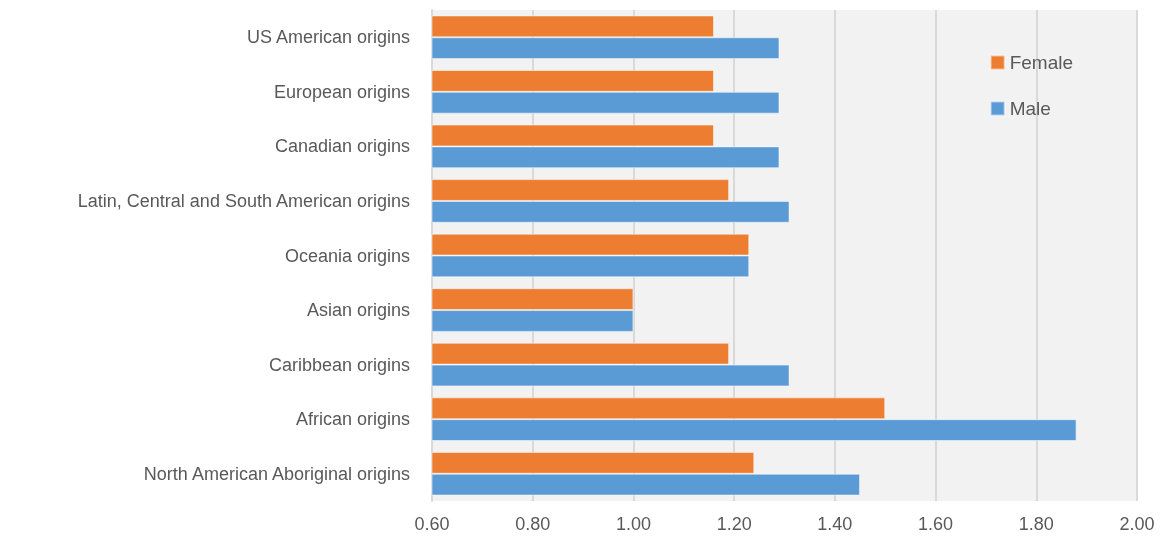  What do you see at coordinates (633, 524) in the screenshot?
I see `x-tick-label: 1.00` at bounding box center [633, 524].